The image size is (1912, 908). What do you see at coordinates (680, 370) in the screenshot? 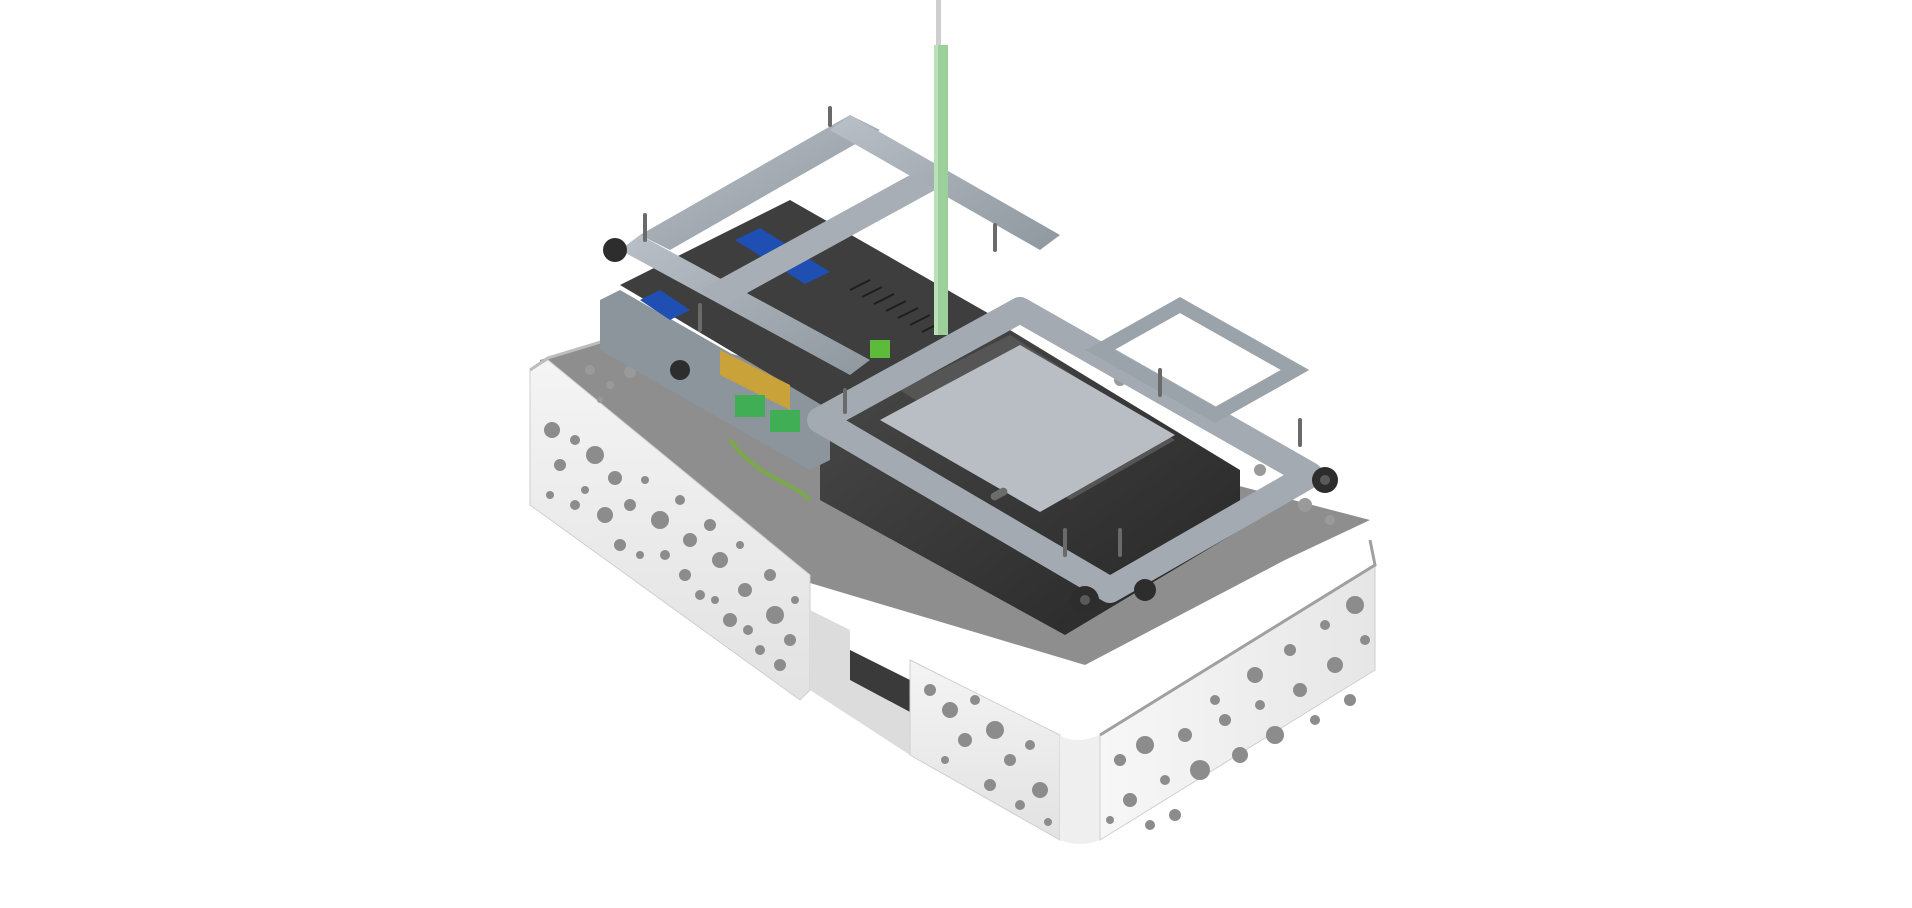
I see `knob-front-left` at bounding box center [680, 370].